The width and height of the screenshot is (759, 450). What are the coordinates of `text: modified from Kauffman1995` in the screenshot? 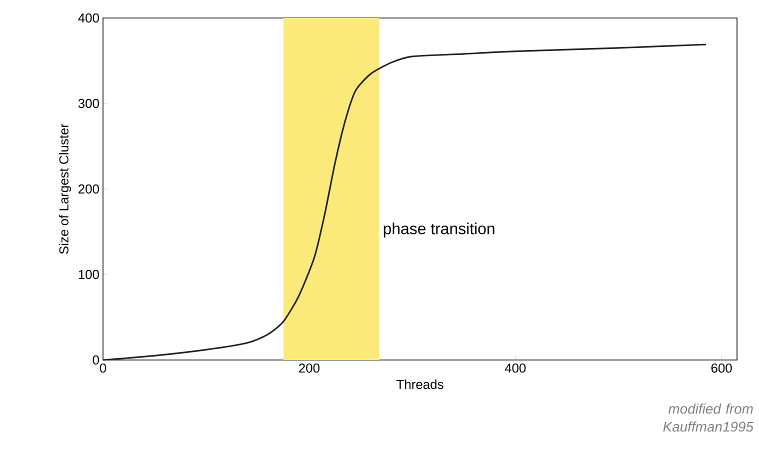 It's located at (708, 418).